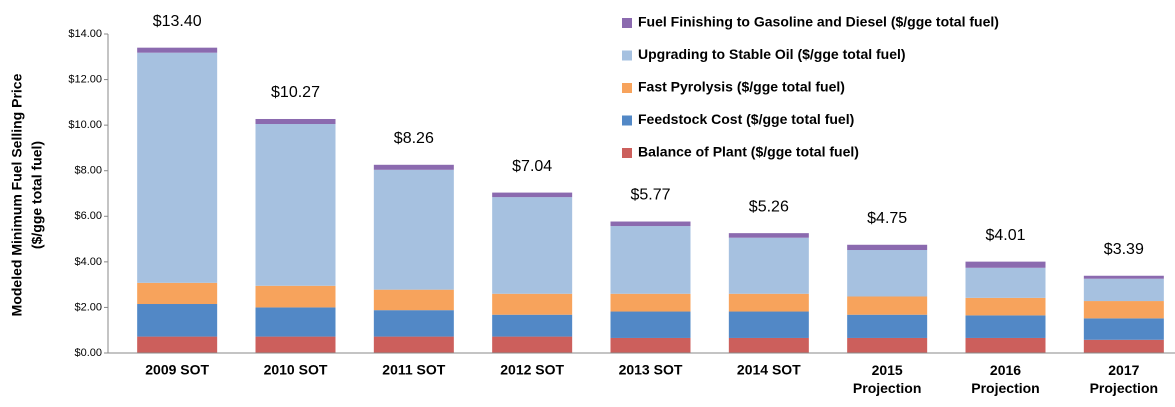 The image size is (1175, 407). I want to click on x-tick-label: 2015 Projection, so click(887, 379).